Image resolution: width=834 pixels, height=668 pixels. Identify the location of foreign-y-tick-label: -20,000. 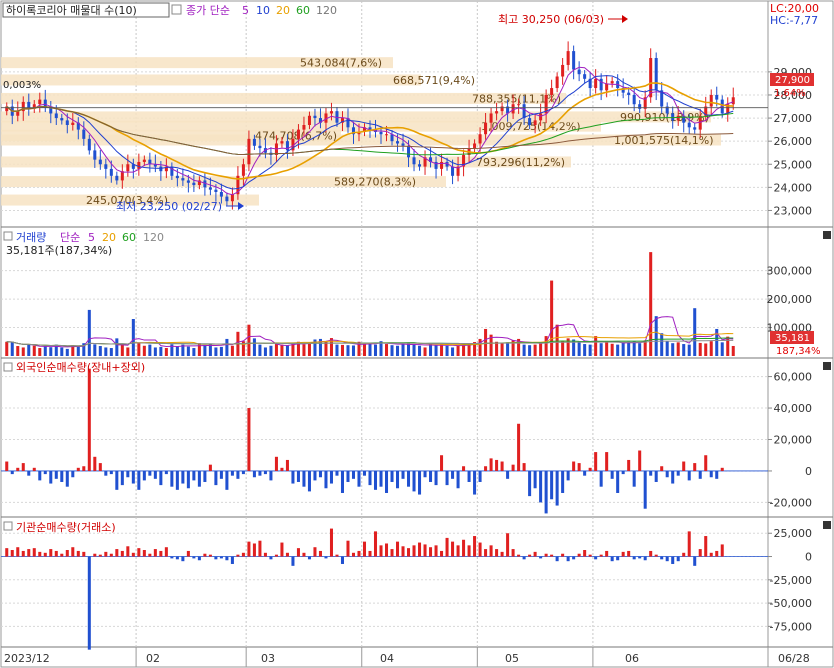
(791, 502).